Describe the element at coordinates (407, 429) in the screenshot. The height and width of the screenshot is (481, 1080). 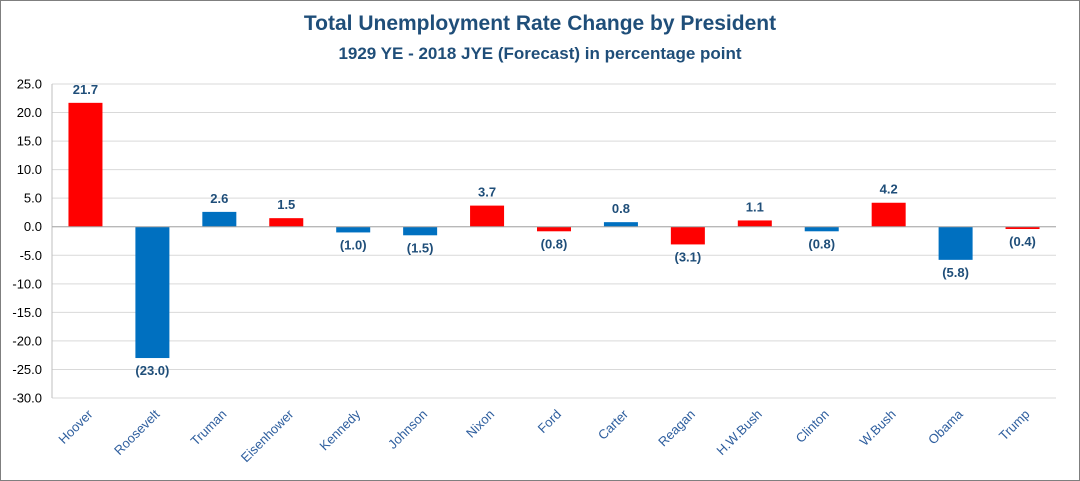
I see `category-label: Johnson` at that location.